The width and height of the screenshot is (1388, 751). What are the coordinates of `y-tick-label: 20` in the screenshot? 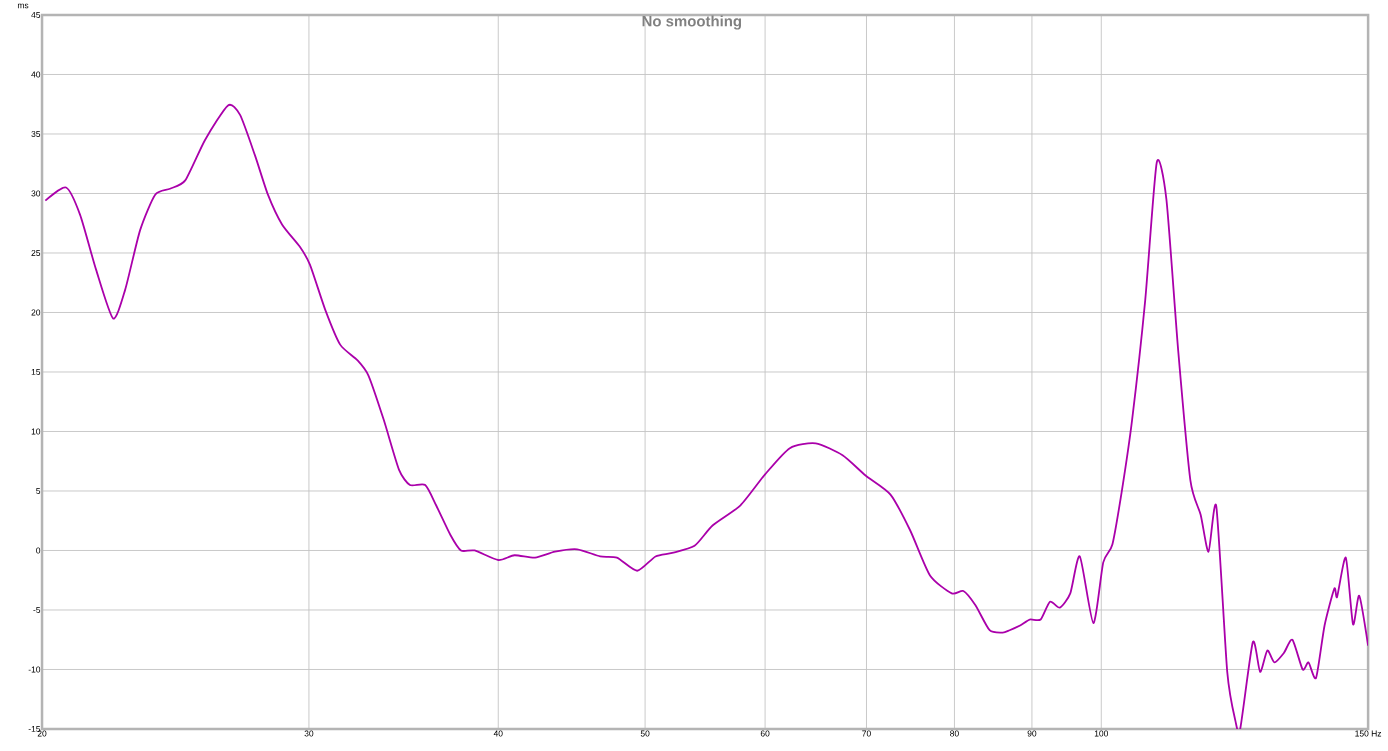 It's located at (36, 312).